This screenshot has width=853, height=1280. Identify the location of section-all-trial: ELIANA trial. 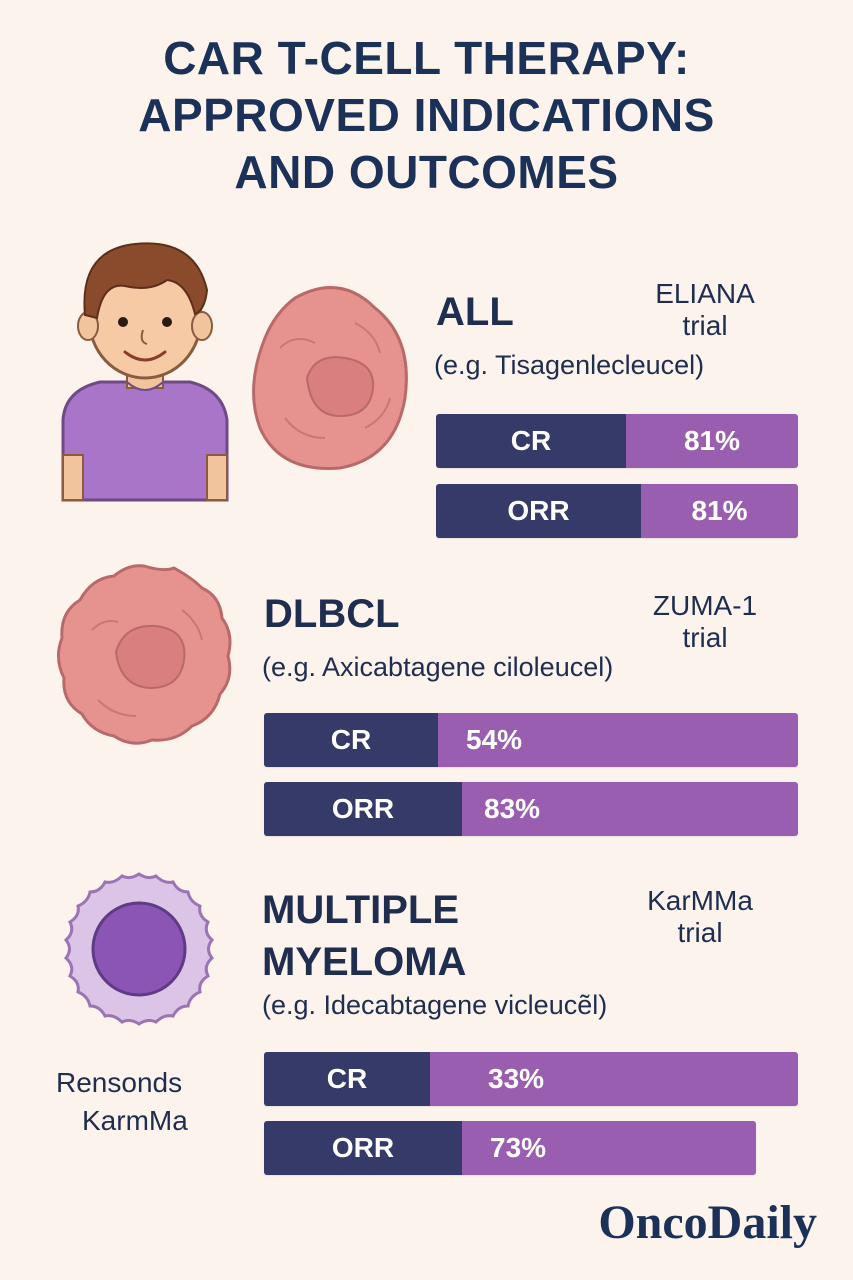
(705, 310).